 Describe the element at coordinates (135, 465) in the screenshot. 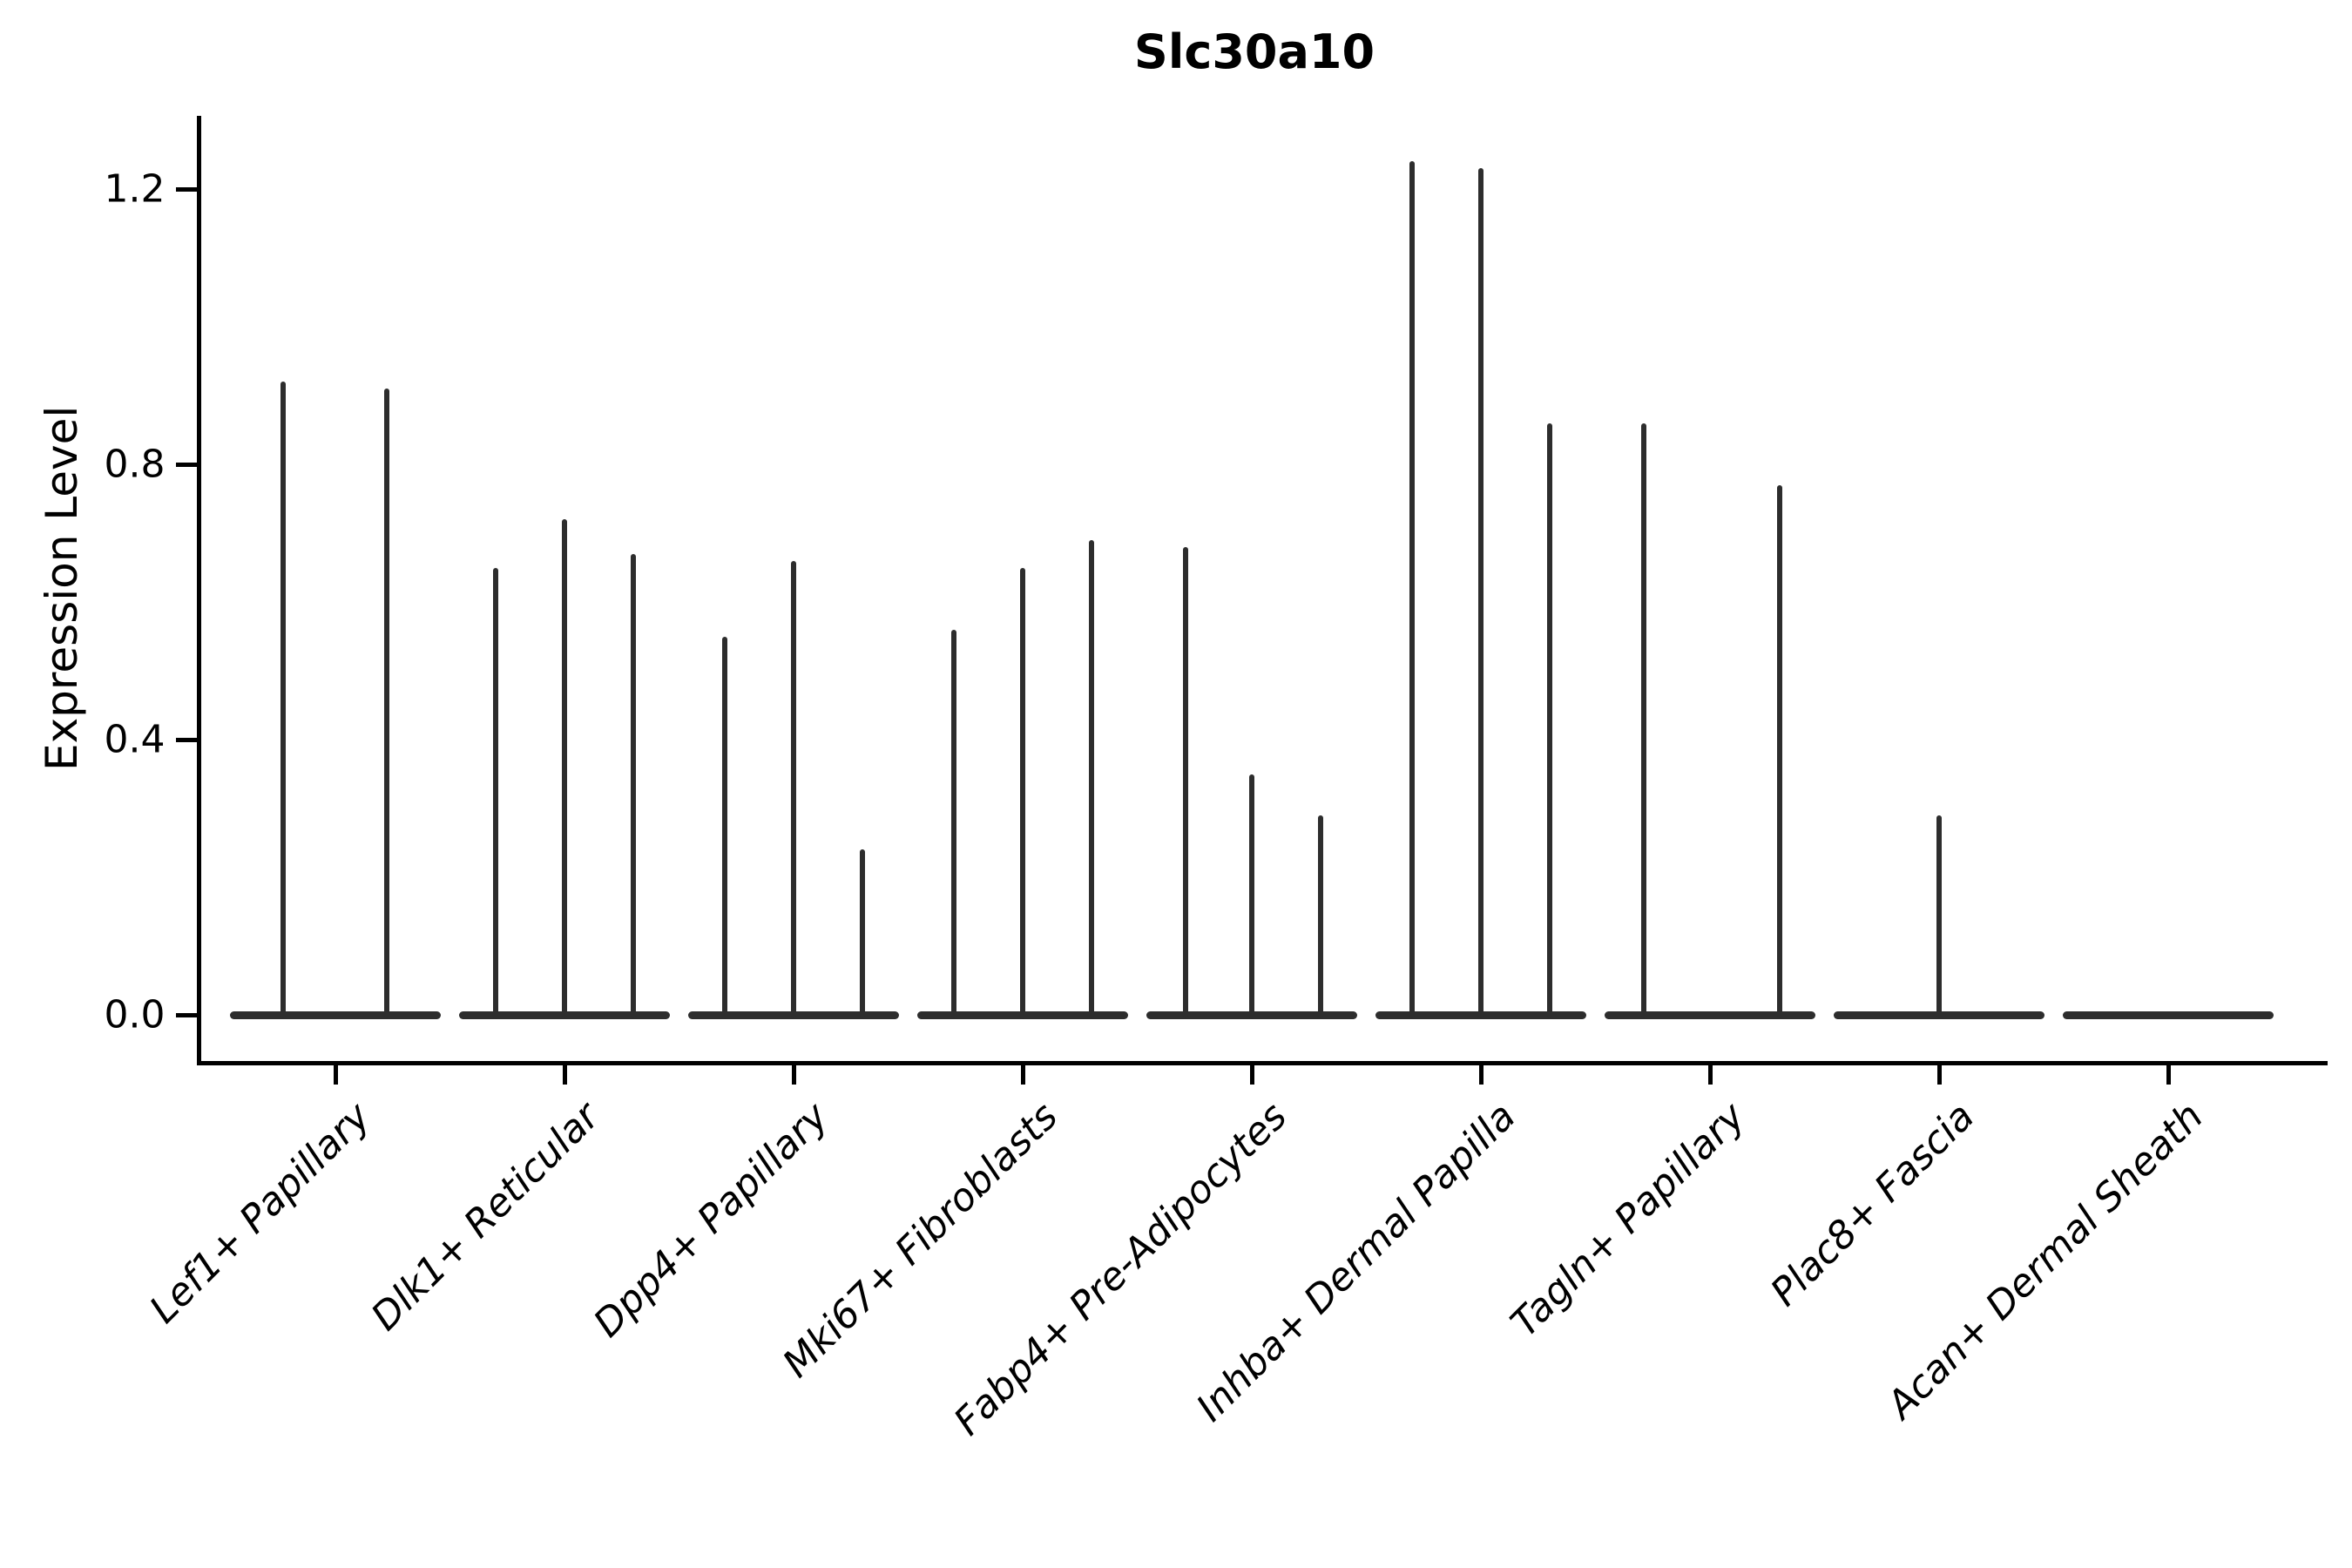

I see `y-tick-label: 0.8` at that location.